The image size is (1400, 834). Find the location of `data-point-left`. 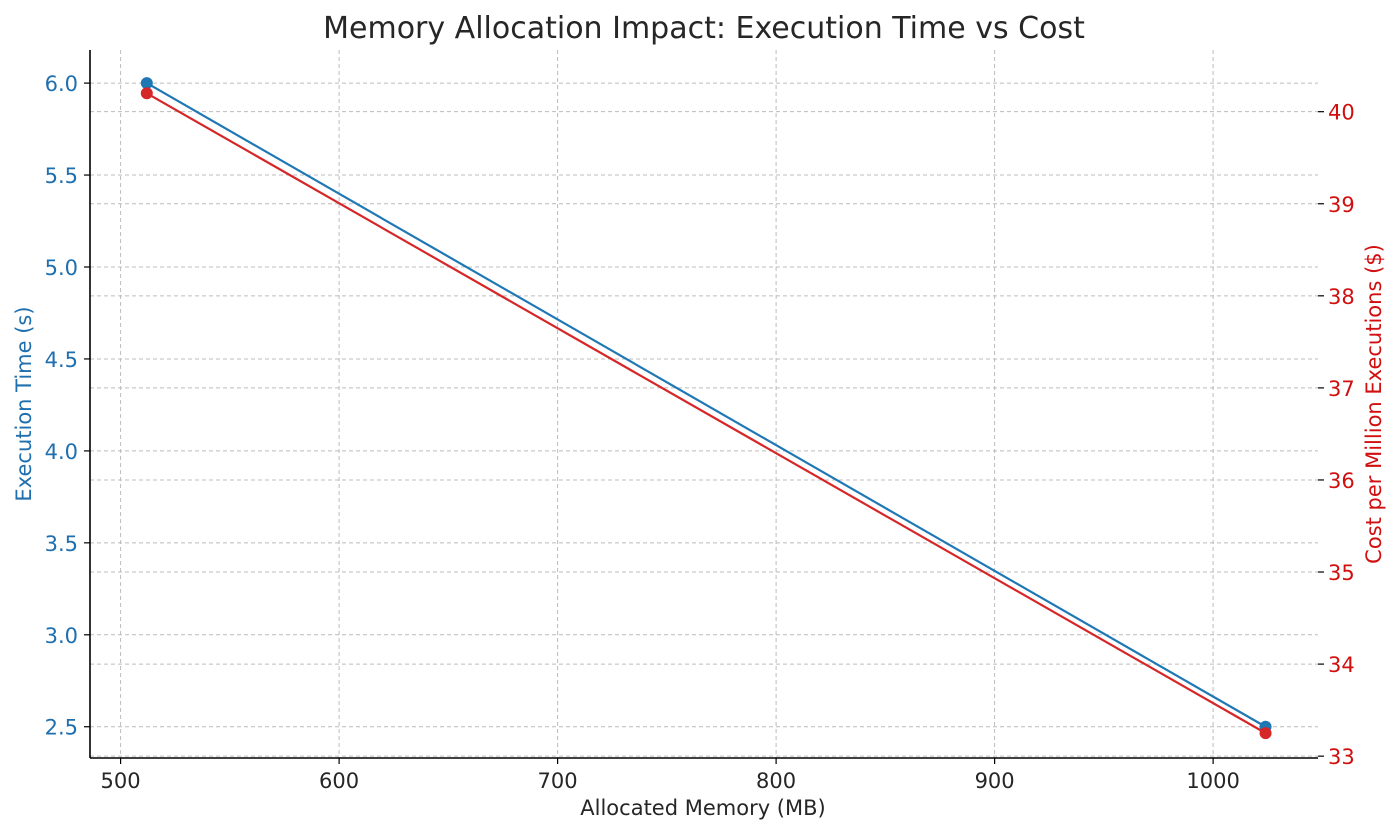

data-point-left is located at coordinates (146, 83).